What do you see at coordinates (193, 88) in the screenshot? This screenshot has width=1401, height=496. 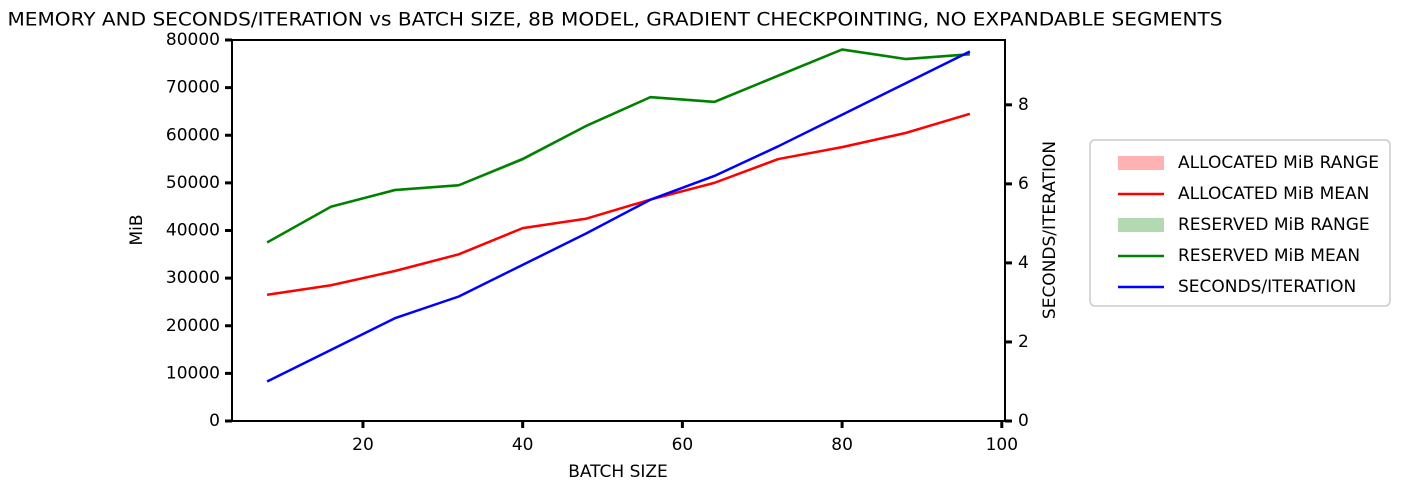 I see `y-tick-label: 70000` at bounding box center [193, 88].